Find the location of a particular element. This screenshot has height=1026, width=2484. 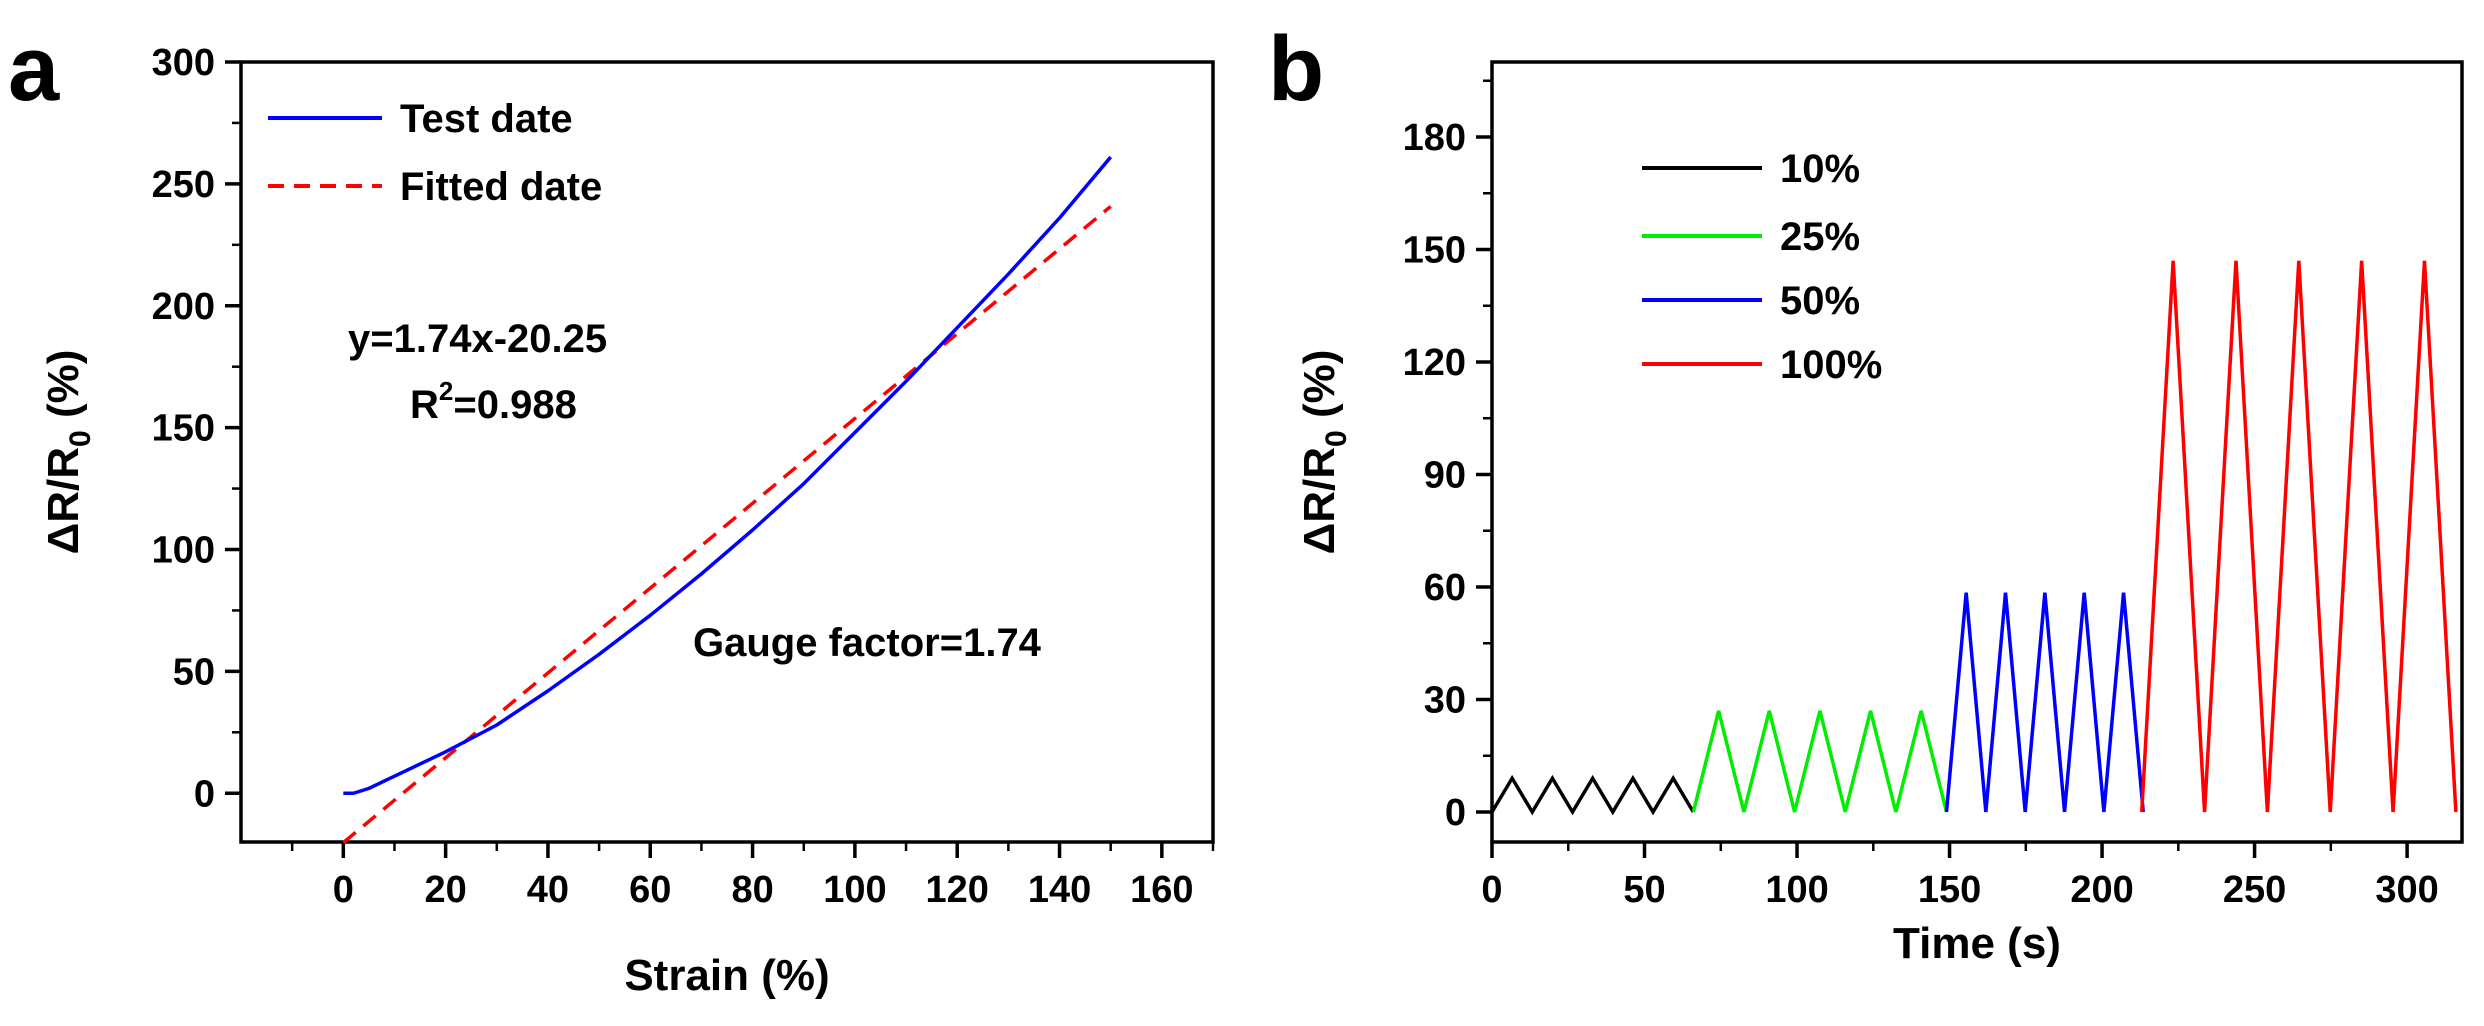

y-tick-label: 90 is located at coordinates (1445, 476).